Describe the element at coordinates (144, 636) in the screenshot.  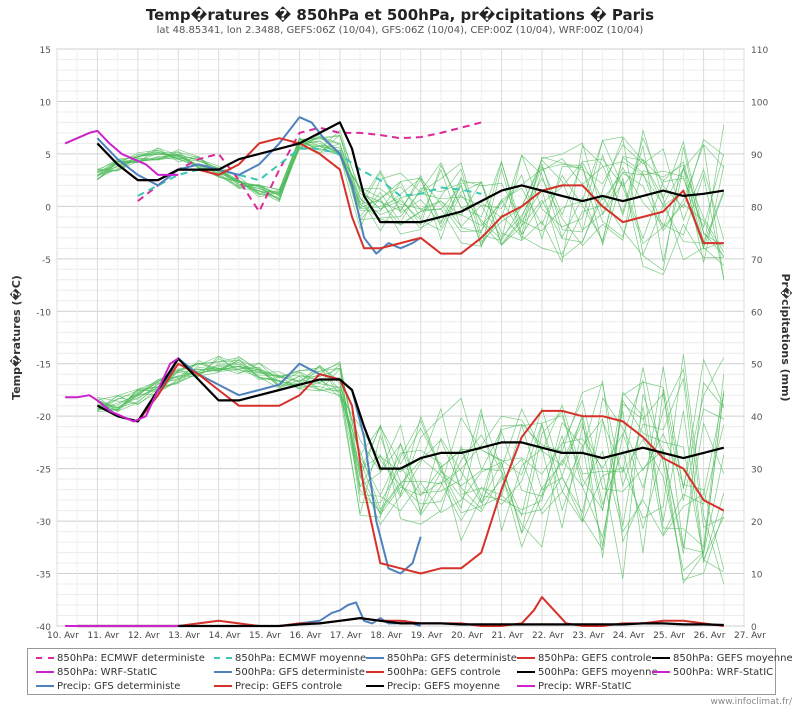
I see `x-tick-label: 12. Avr` at that location.